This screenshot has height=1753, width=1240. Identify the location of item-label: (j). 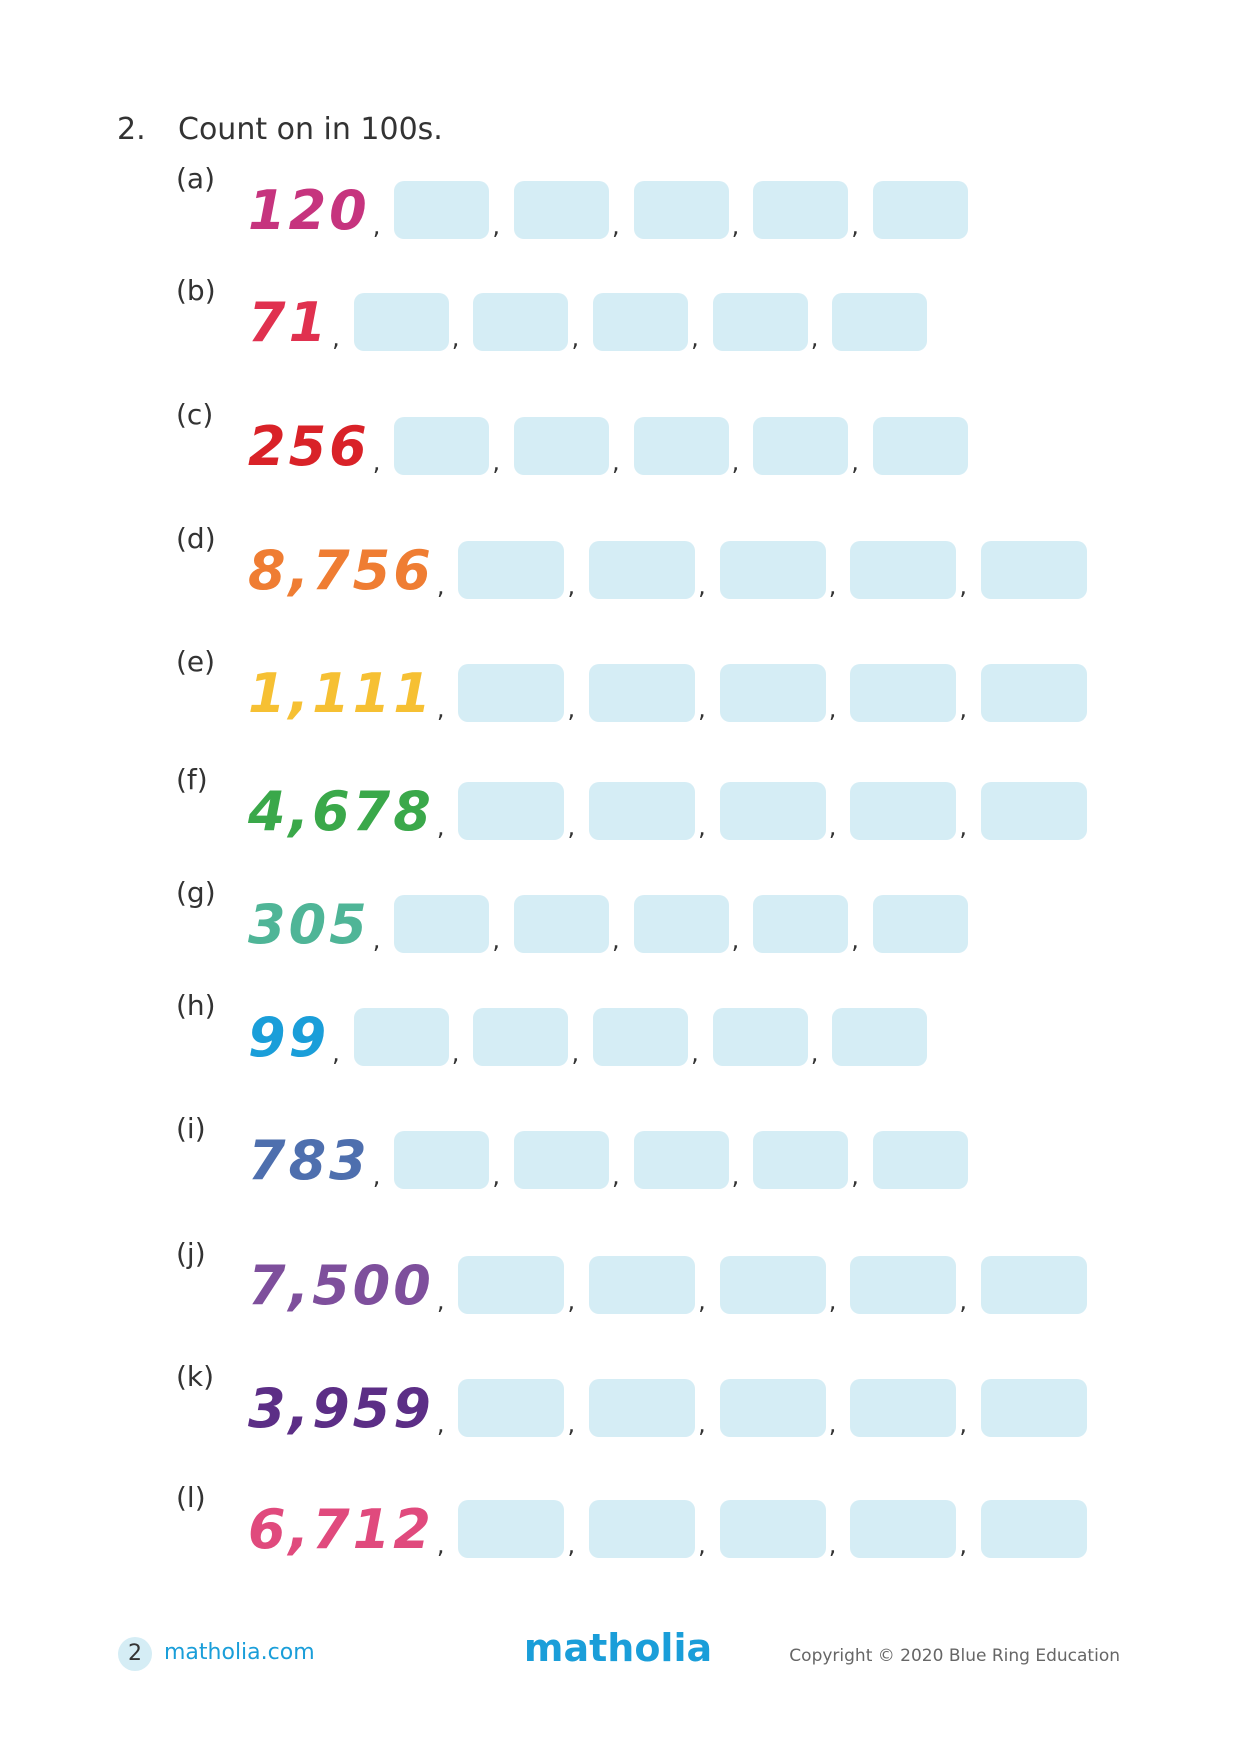
(191, 1253).